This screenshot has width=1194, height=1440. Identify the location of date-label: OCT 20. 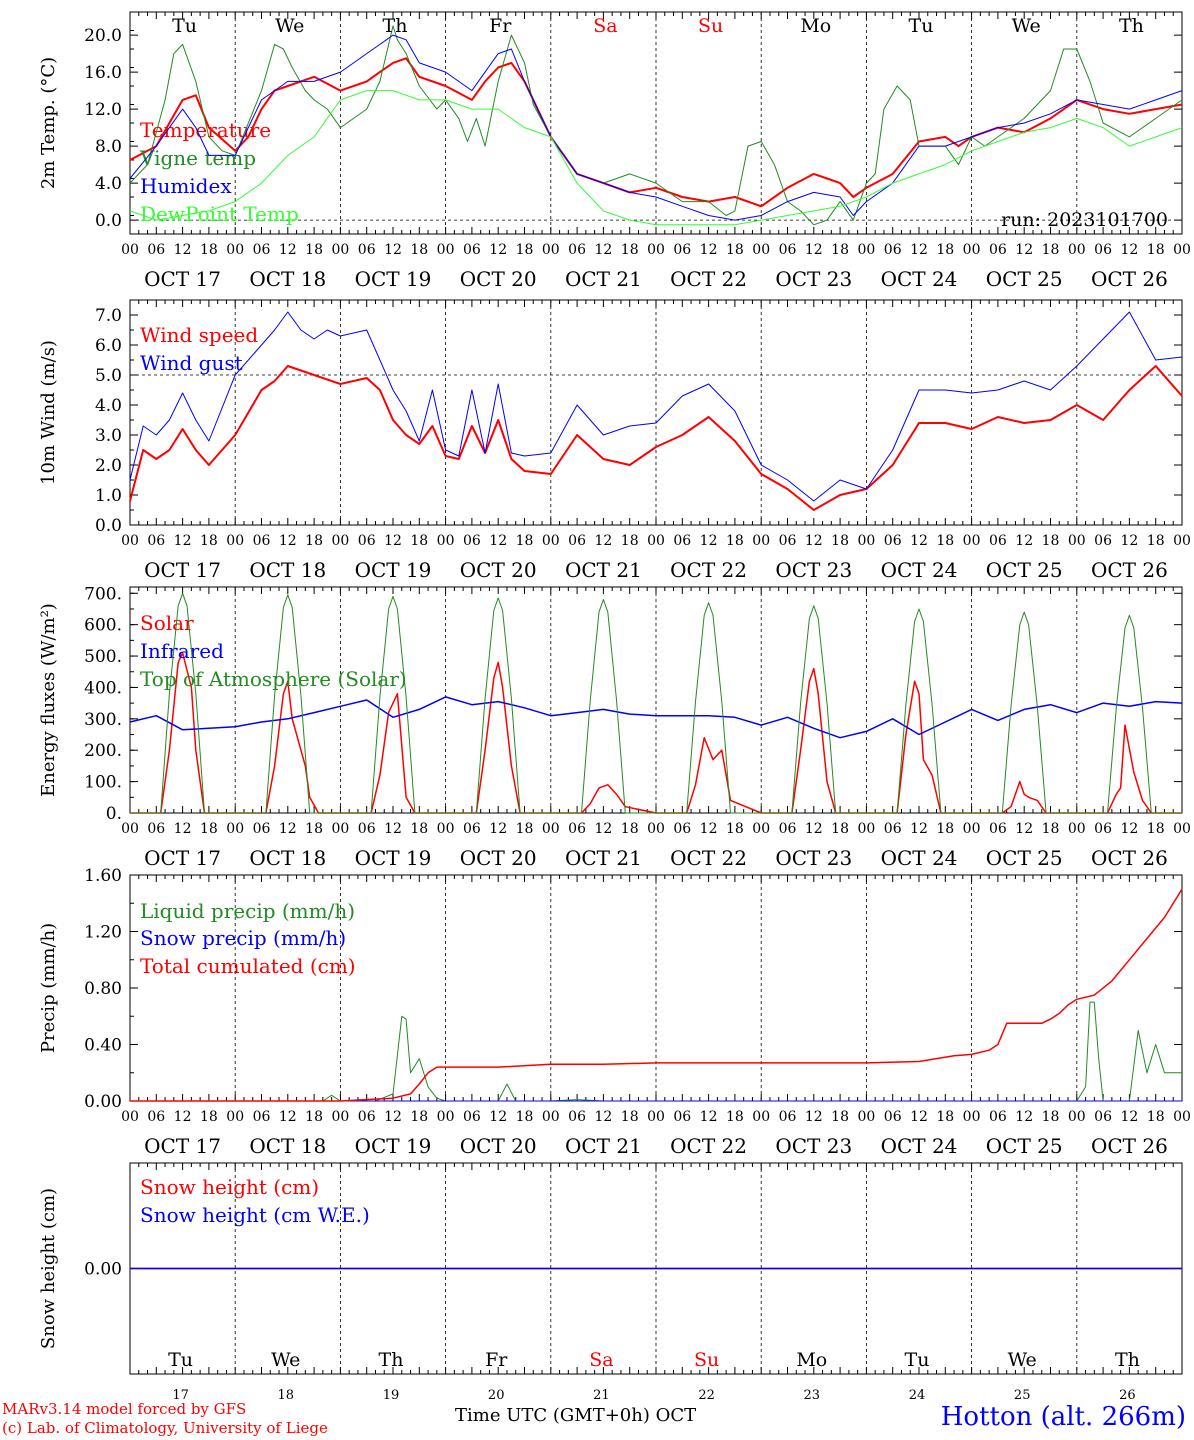
(498, 570).